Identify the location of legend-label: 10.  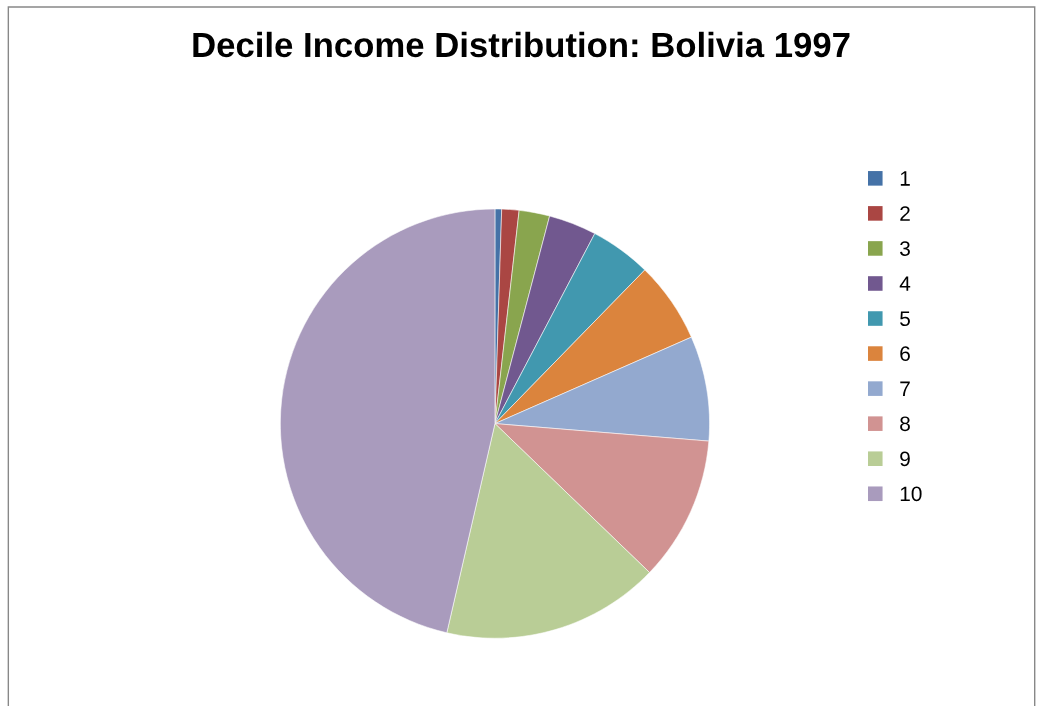
(911, 494).